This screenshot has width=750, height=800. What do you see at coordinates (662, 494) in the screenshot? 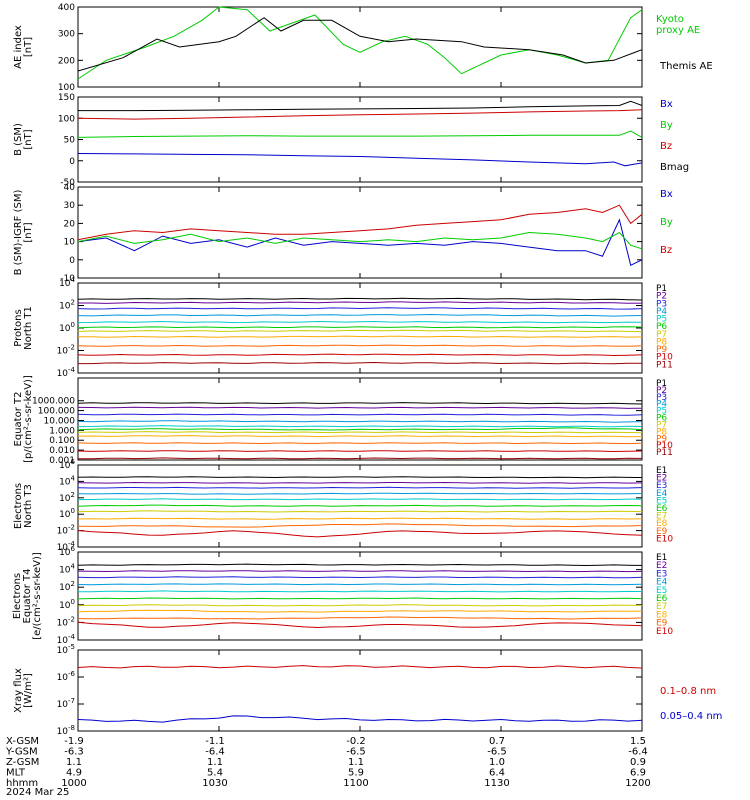
I see `legend-entry: E4` at bounding box center [662, 494].